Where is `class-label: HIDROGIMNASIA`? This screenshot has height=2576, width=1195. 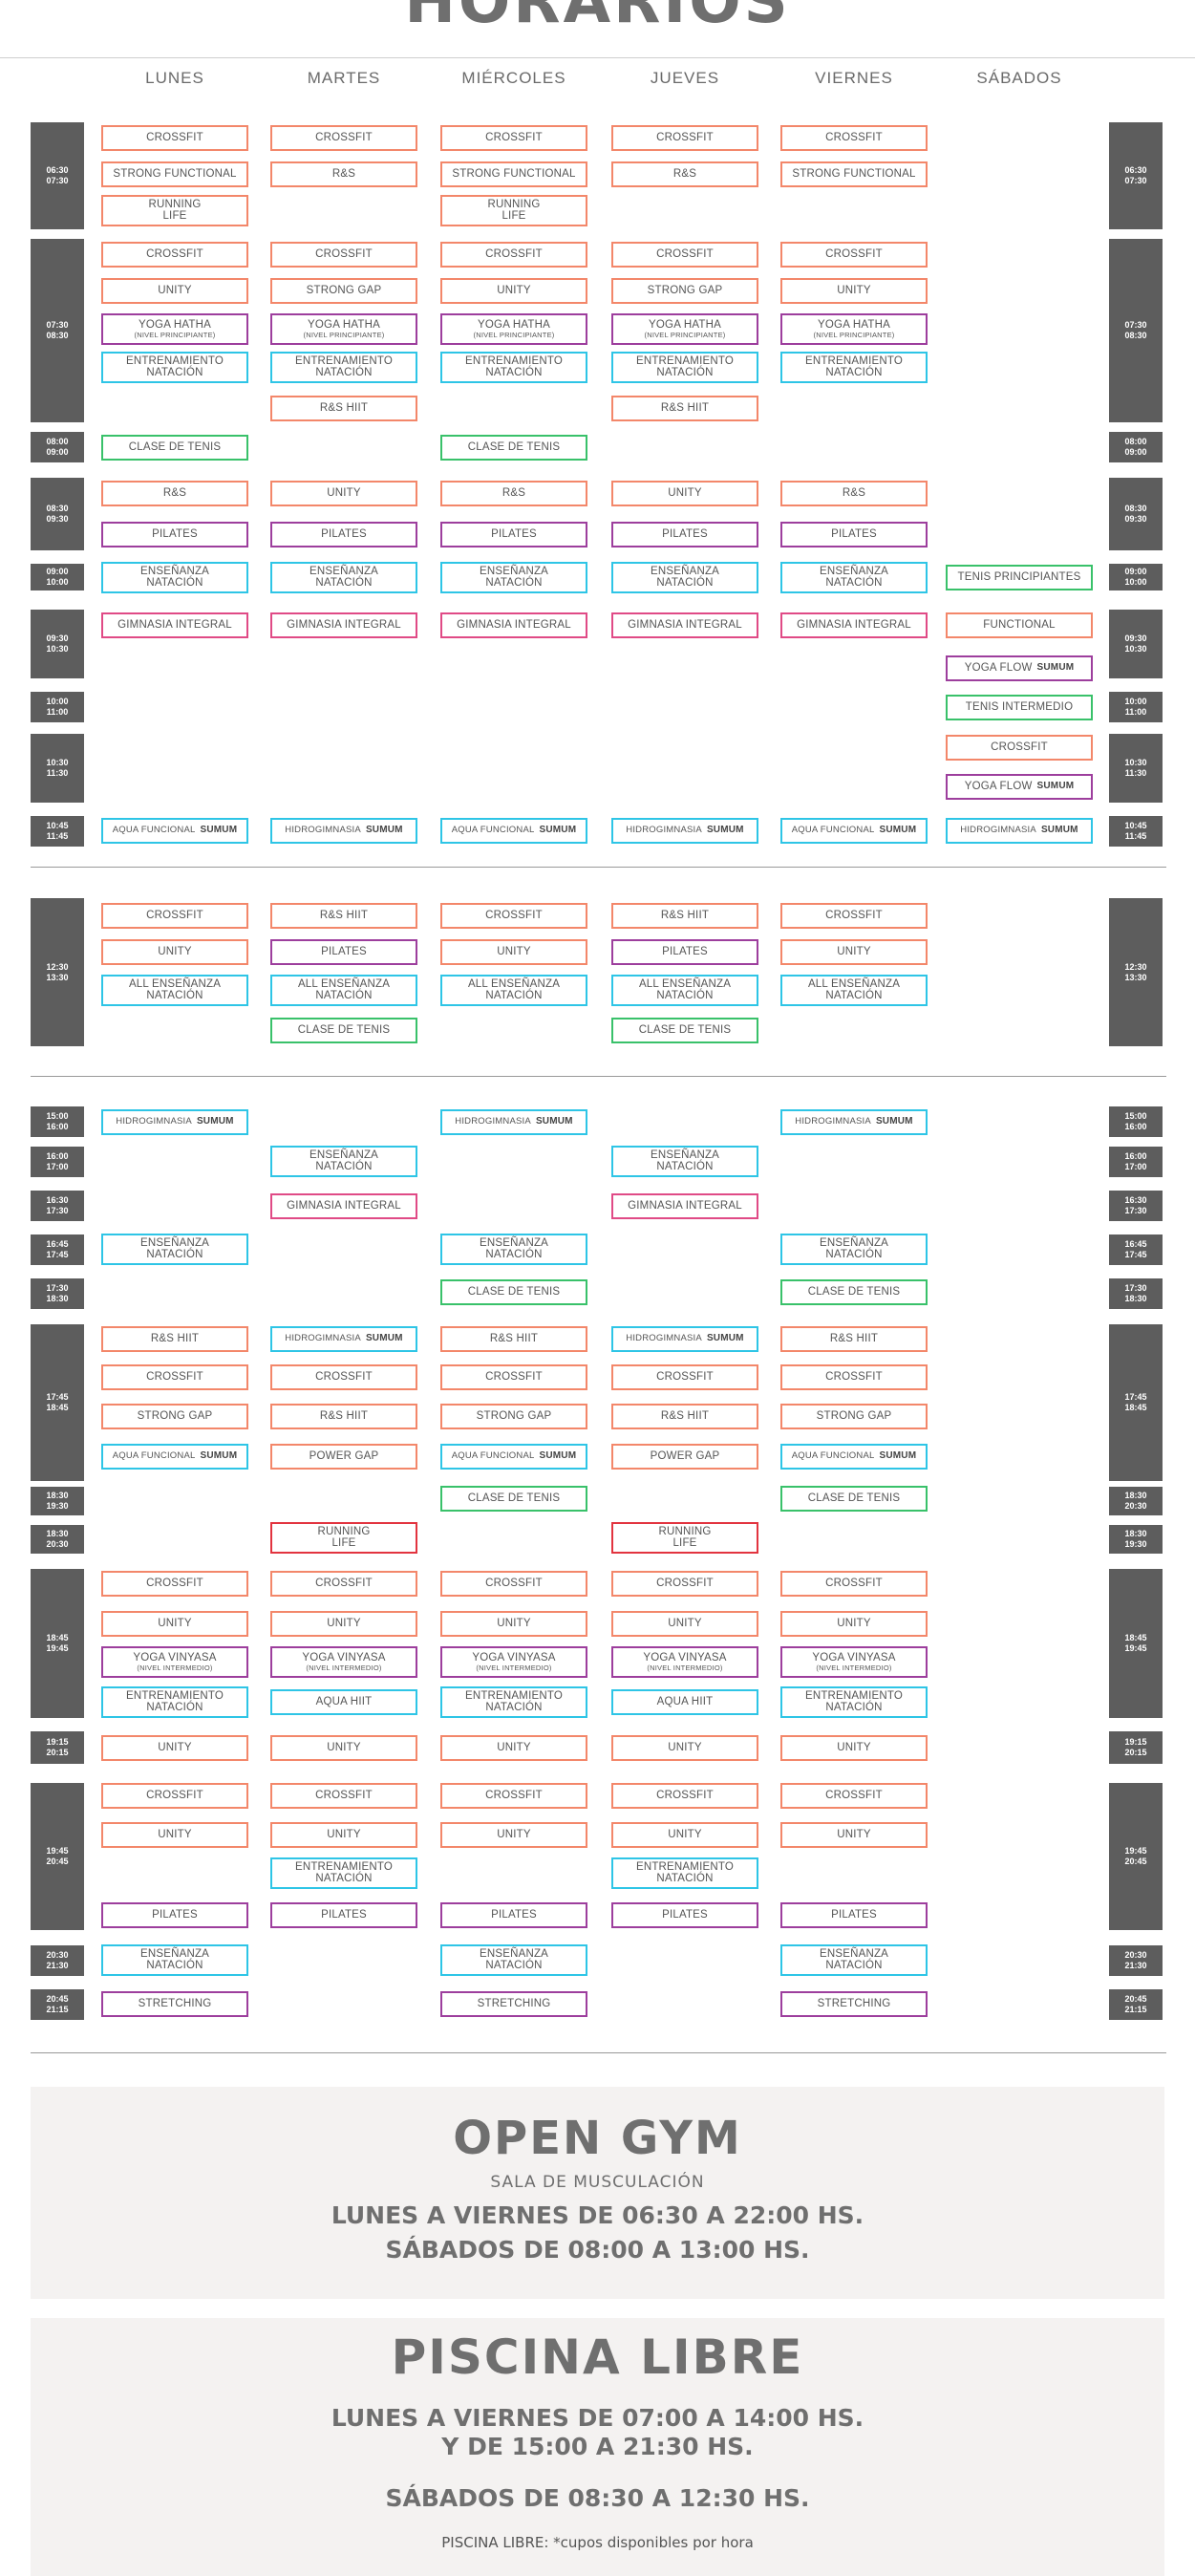
class-label: HIDROGIMNASIA is located at coordinates (833, 1121).